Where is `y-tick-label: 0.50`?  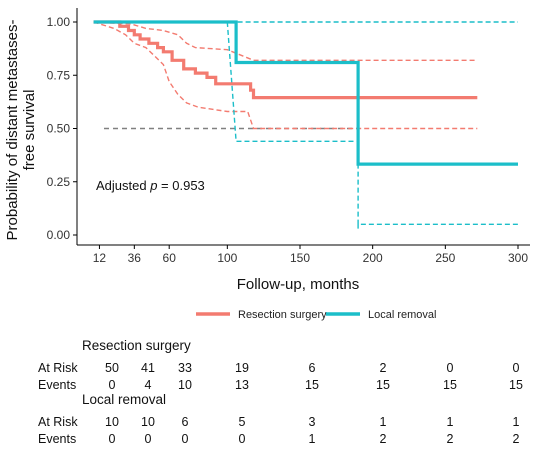 y-tick-label: 0.50 is located at coordinates (59, 129).